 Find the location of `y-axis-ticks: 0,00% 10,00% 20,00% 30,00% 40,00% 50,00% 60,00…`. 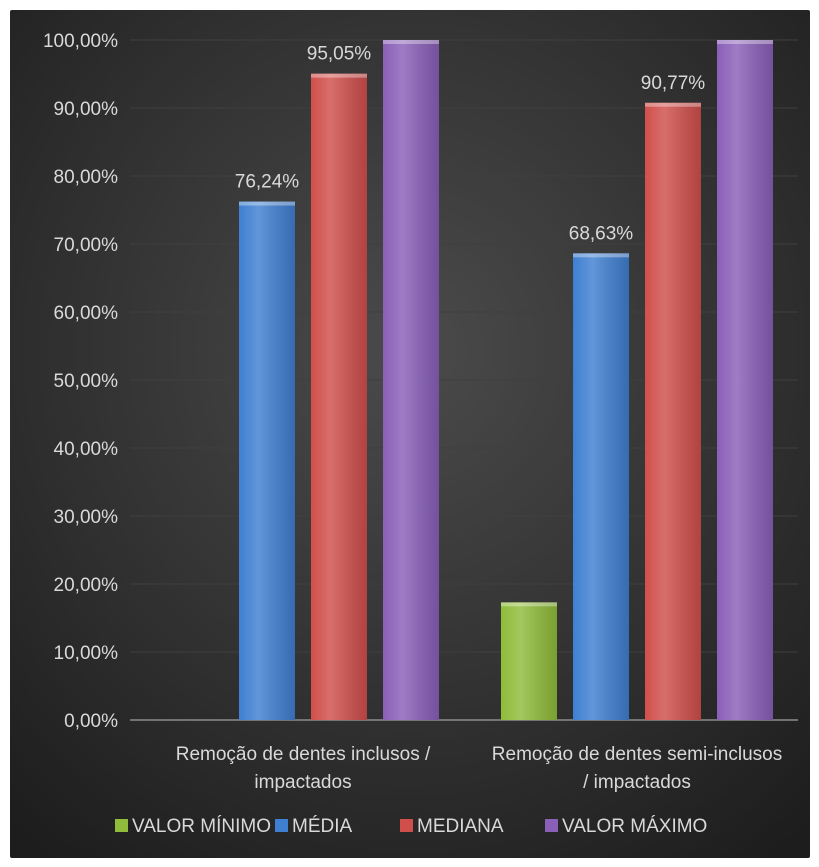

y-axis-ticks: 0,00% 10,00% 20,00% 30,00% 40,00% 50,00% 60,00… is located at coordinates (80, 381).